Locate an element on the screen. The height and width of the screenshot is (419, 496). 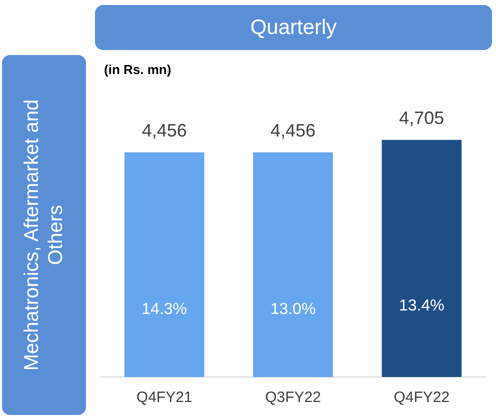
annotation: 13.0% is located at coordinates (293, 309).